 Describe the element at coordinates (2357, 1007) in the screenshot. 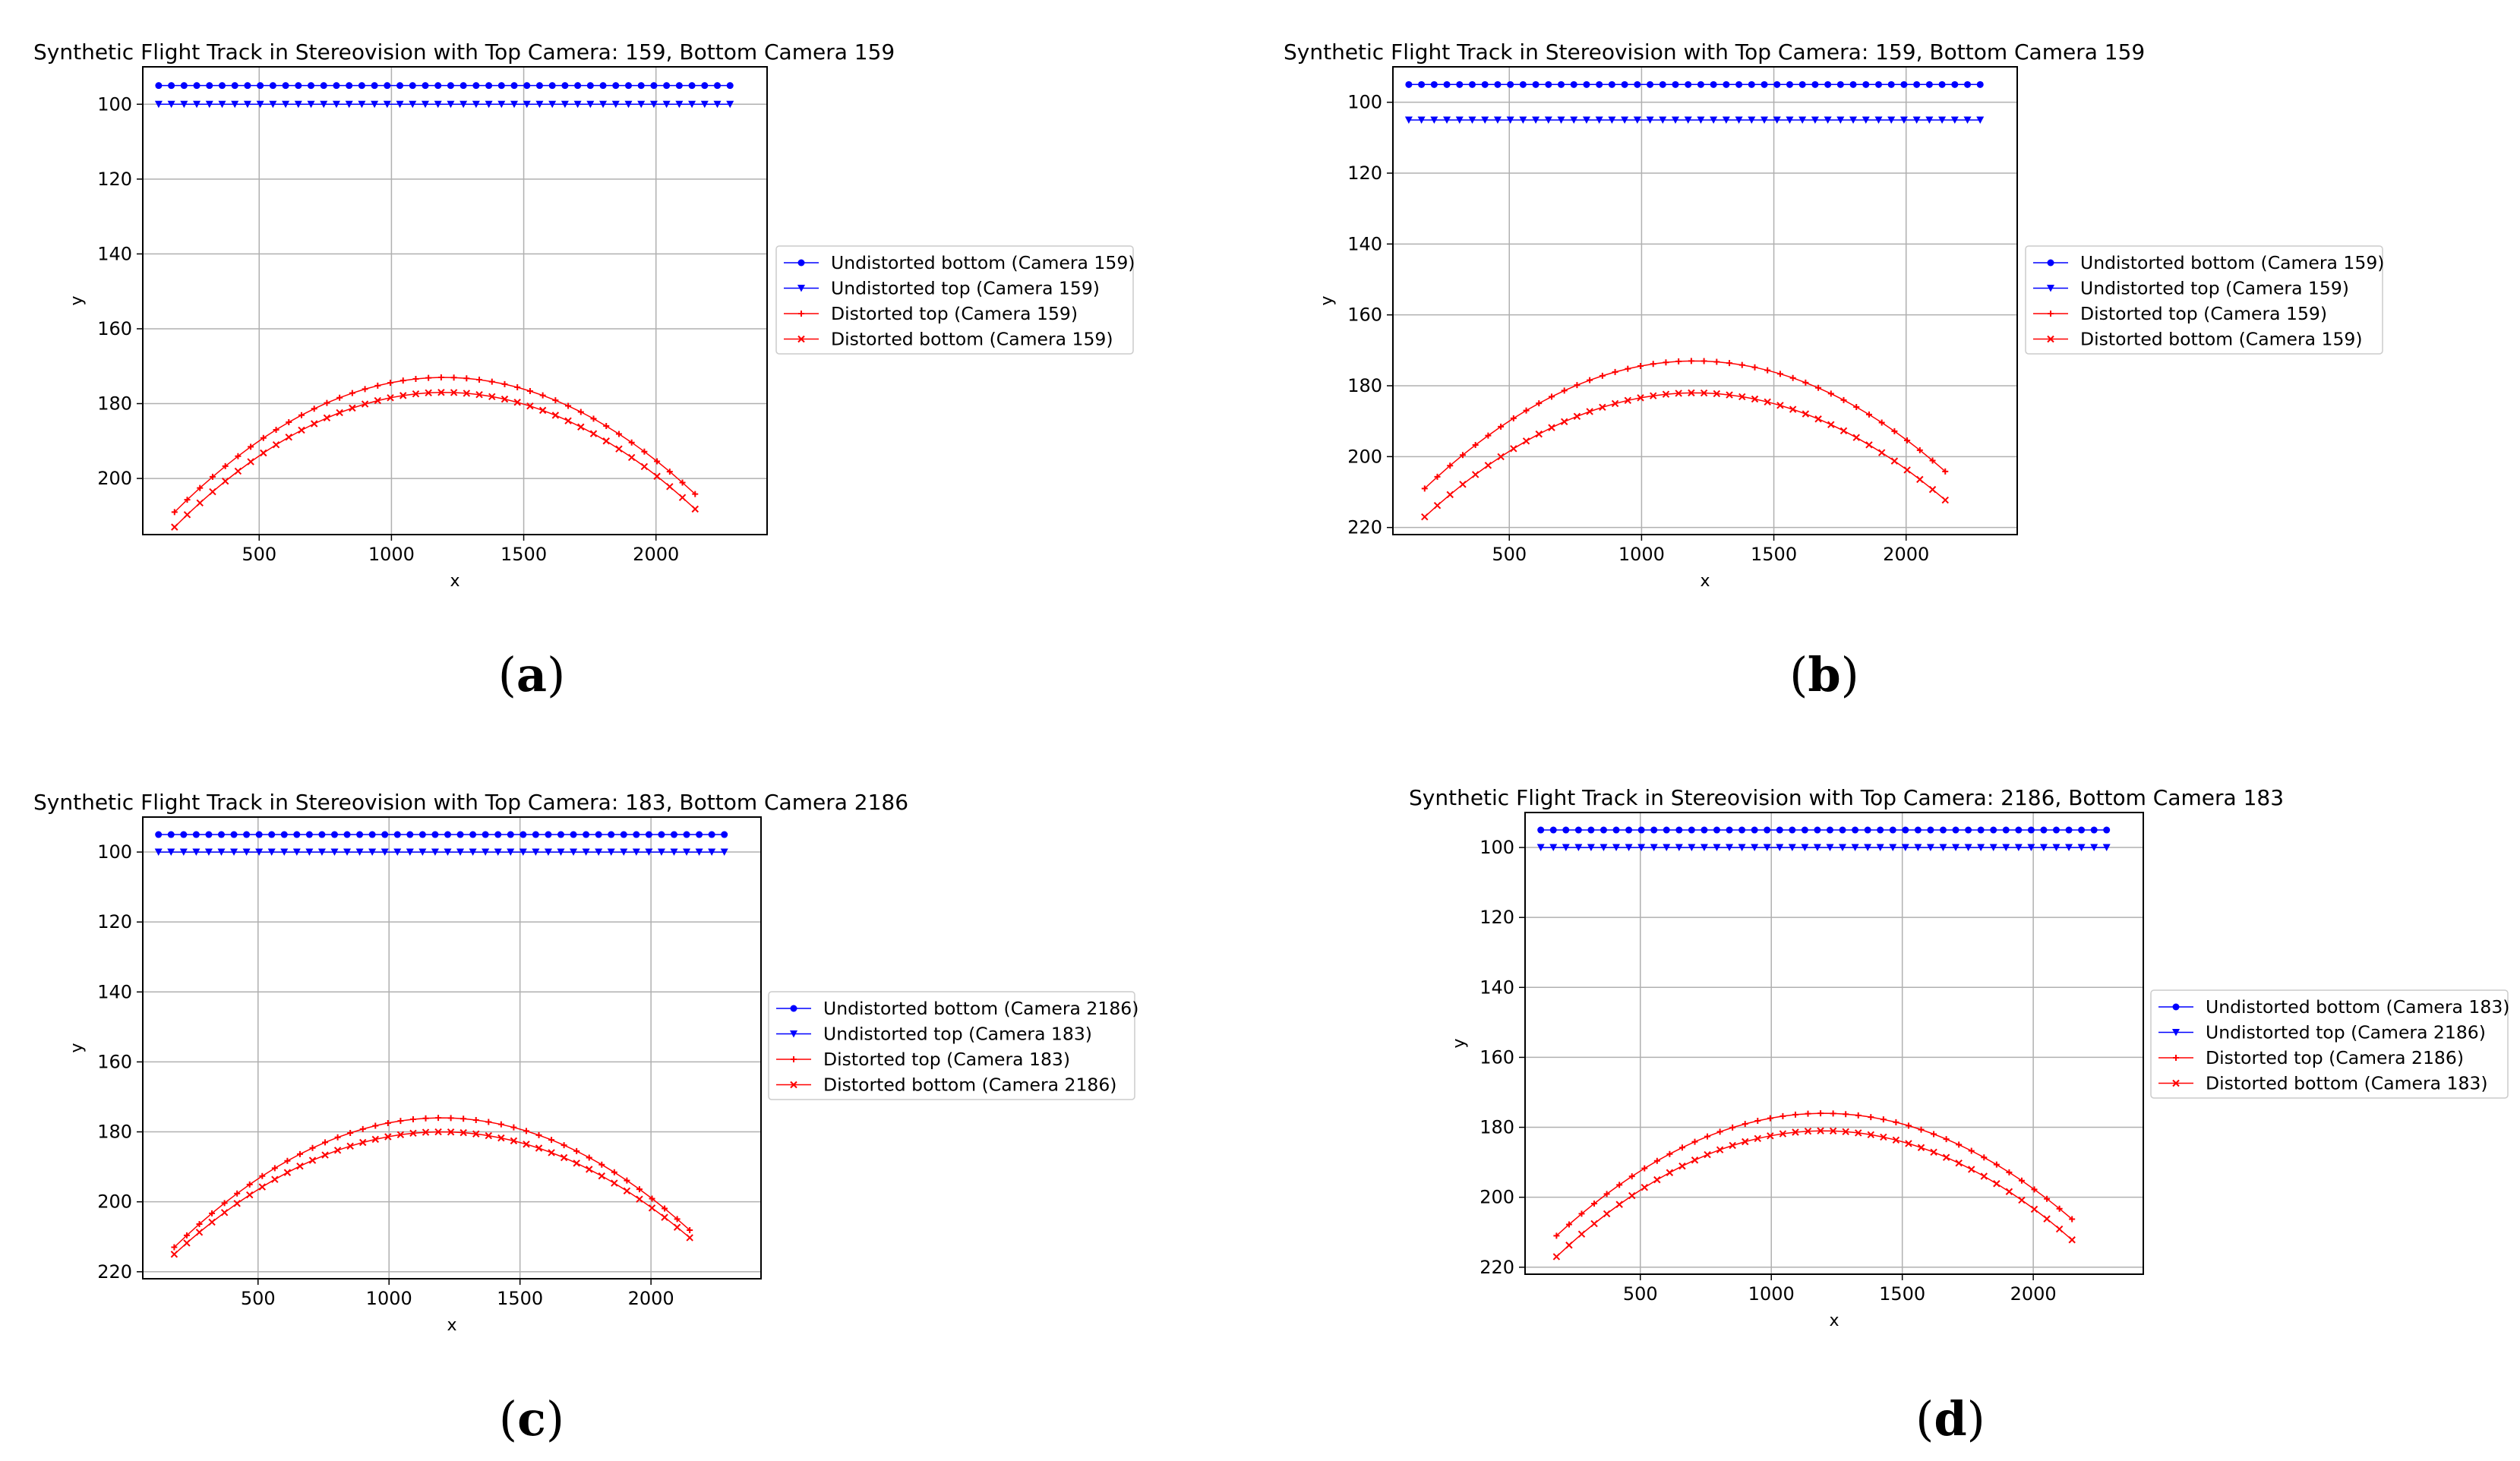

I see `panel-d-legend-label: Undistorted bottom (Camera 183)` at that location.